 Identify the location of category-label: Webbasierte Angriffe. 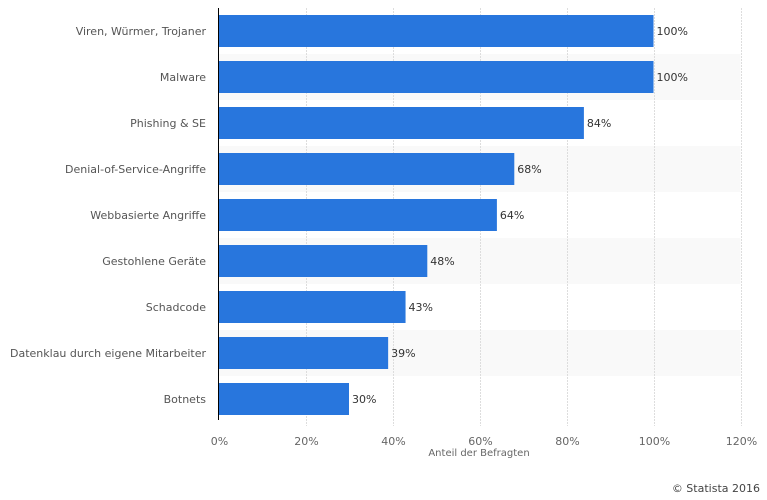
(148, 215).